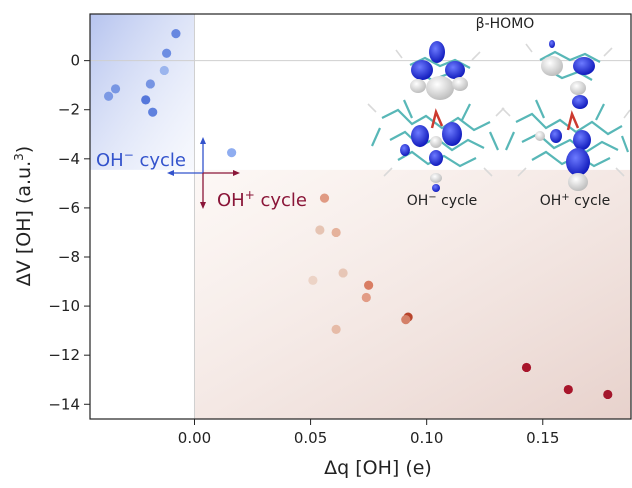 This screenshot has width=632, height=488. Describe the element at coordinates (142, 92) in the screenshot. I see `oh-minus-region` at that location.